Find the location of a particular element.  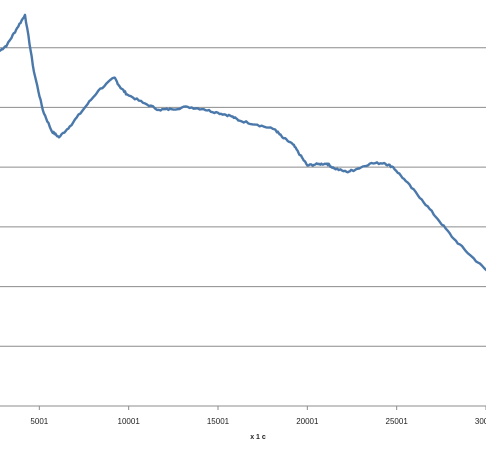

x-axis is located at coordinates (243, 407).